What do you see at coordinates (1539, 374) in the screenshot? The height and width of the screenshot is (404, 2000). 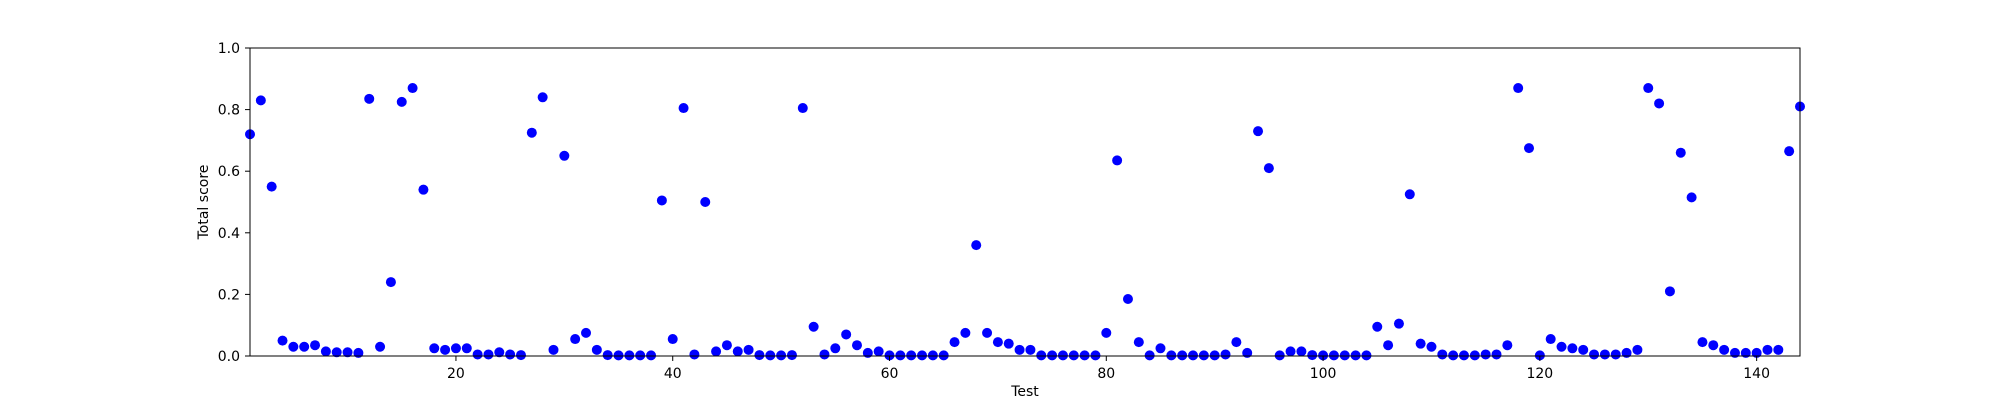 I see `x-tick-label: 120` at bounding box center [1539, 374].